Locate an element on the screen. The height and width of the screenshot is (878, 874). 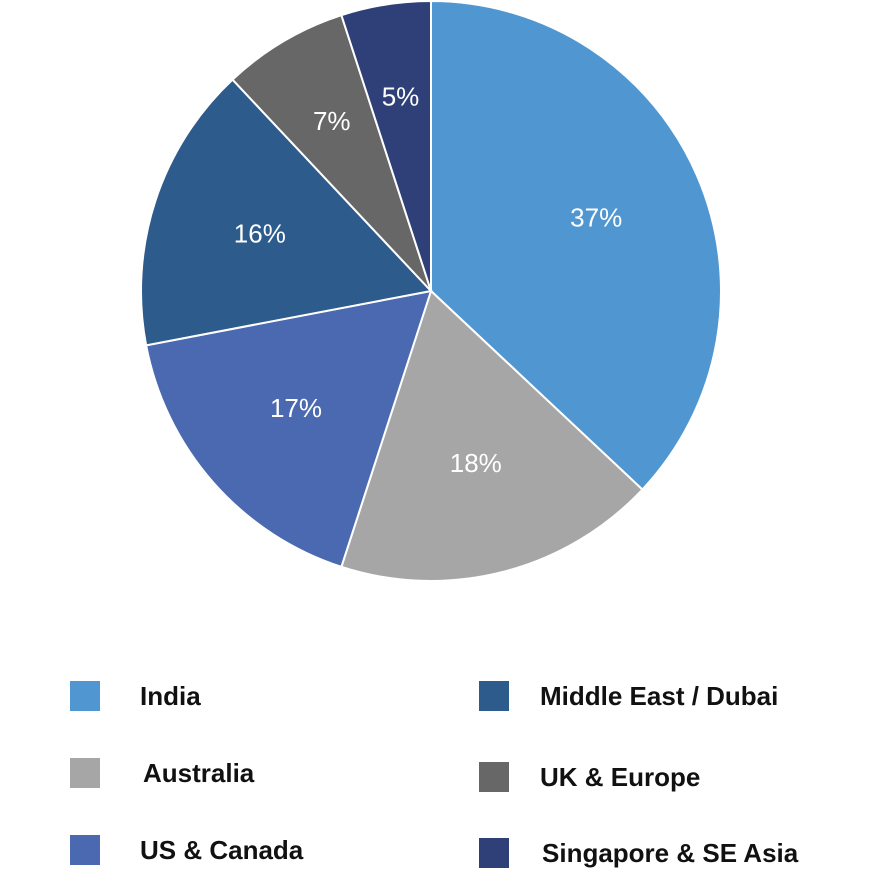
legend-swatch-australia is located at coordinates (85, 773).